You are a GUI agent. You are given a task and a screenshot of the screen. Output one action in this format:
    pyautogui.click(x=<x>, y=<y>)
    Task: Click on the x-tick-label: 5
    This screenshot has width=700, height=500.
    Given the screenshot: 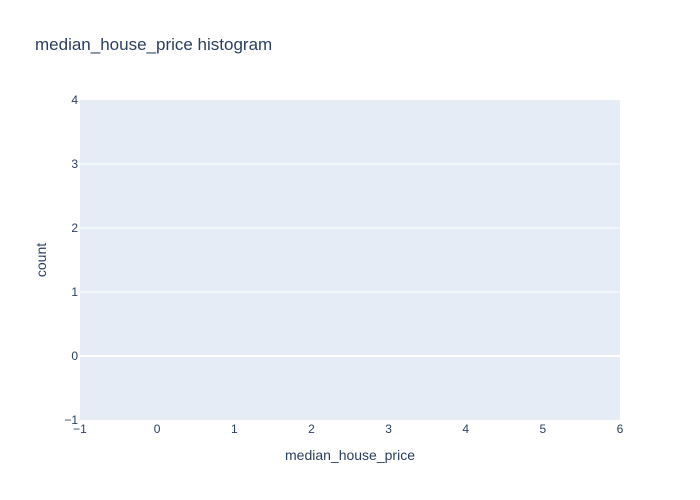 What is the action you would take?
    pyautogui.click(x=543, y=429)
    